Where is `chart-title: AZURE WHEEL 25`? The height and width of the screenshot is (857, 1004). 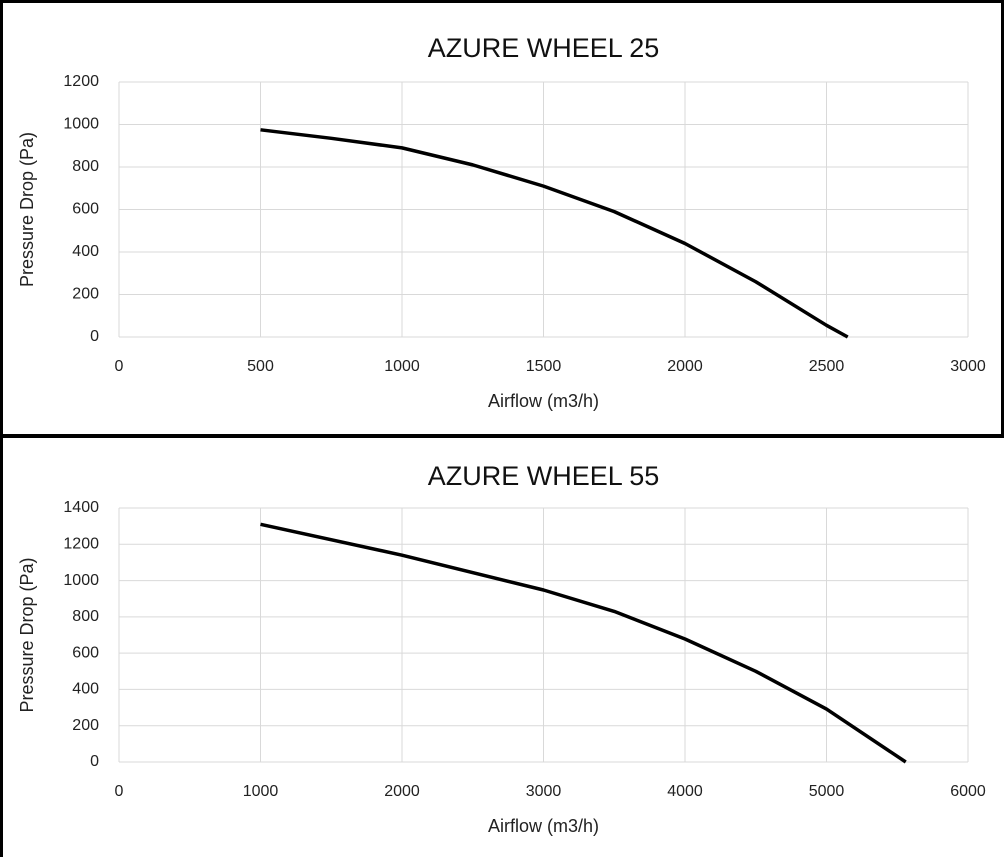
chart-title: AZURE WHEEL 25 is located at coordinates (544, 48).